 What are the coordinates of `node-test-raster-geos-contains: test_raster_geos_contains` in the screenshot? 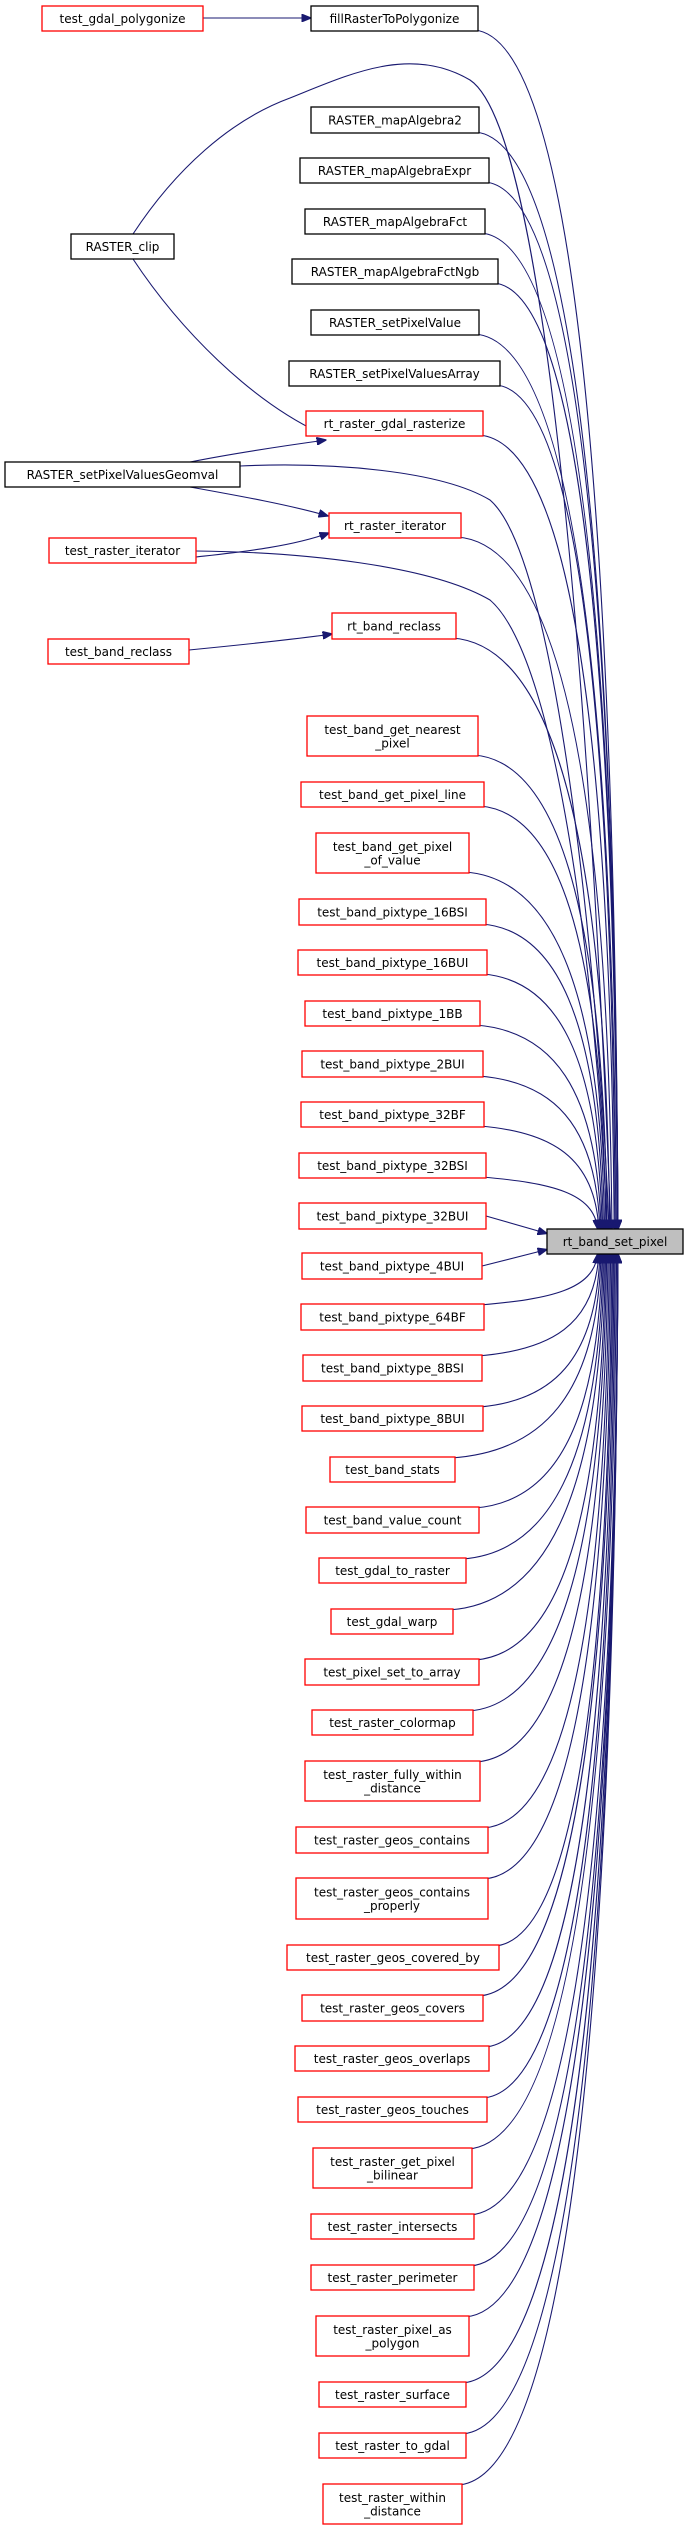 It's located at (392, 1840).